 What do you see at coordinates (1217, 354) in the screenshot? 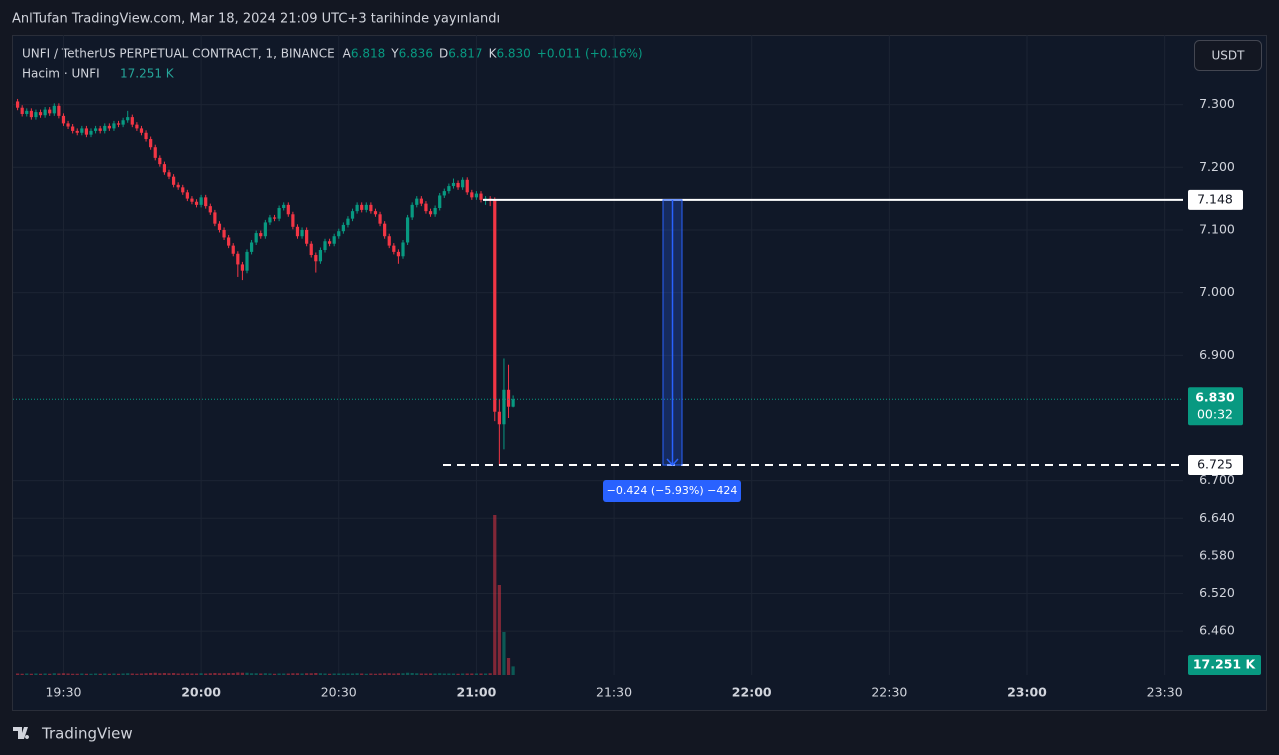
I see `y-tick-label: 6.900` at bounding box center [1217, 354].